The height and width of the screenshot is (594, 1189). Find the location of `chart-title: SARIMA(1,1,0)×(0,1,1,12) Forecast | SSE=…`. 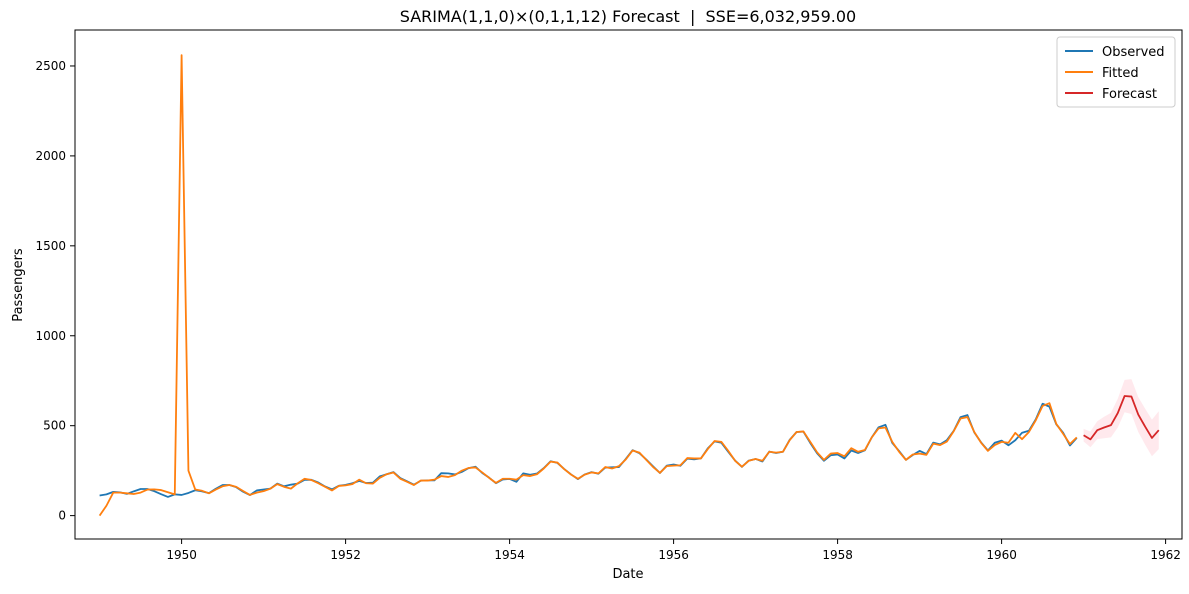

chart-title: SARIMA(1,1,0)×(0,1,1,12) Forecast | SSE=… is located at coordinates (628, 16).